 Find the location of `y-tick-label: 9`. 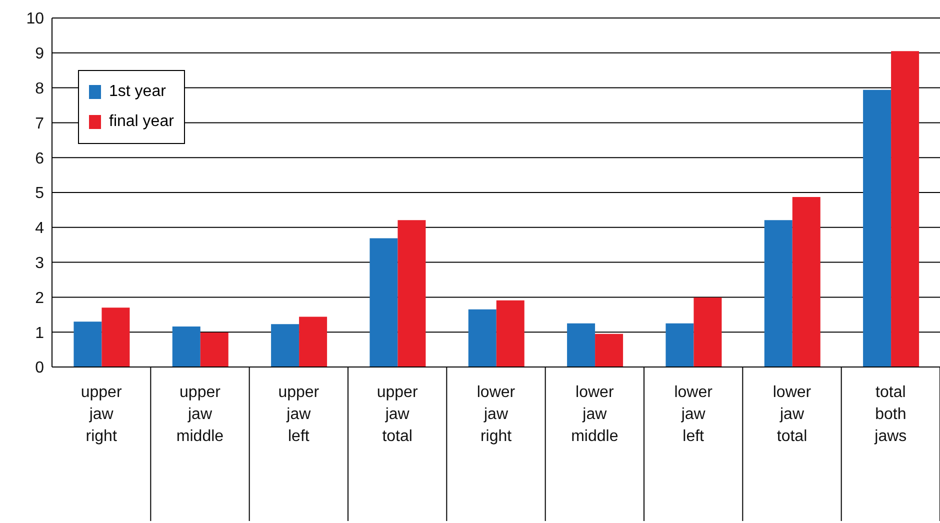

y-tick-label: 9 is located at coordinates (39, 54).